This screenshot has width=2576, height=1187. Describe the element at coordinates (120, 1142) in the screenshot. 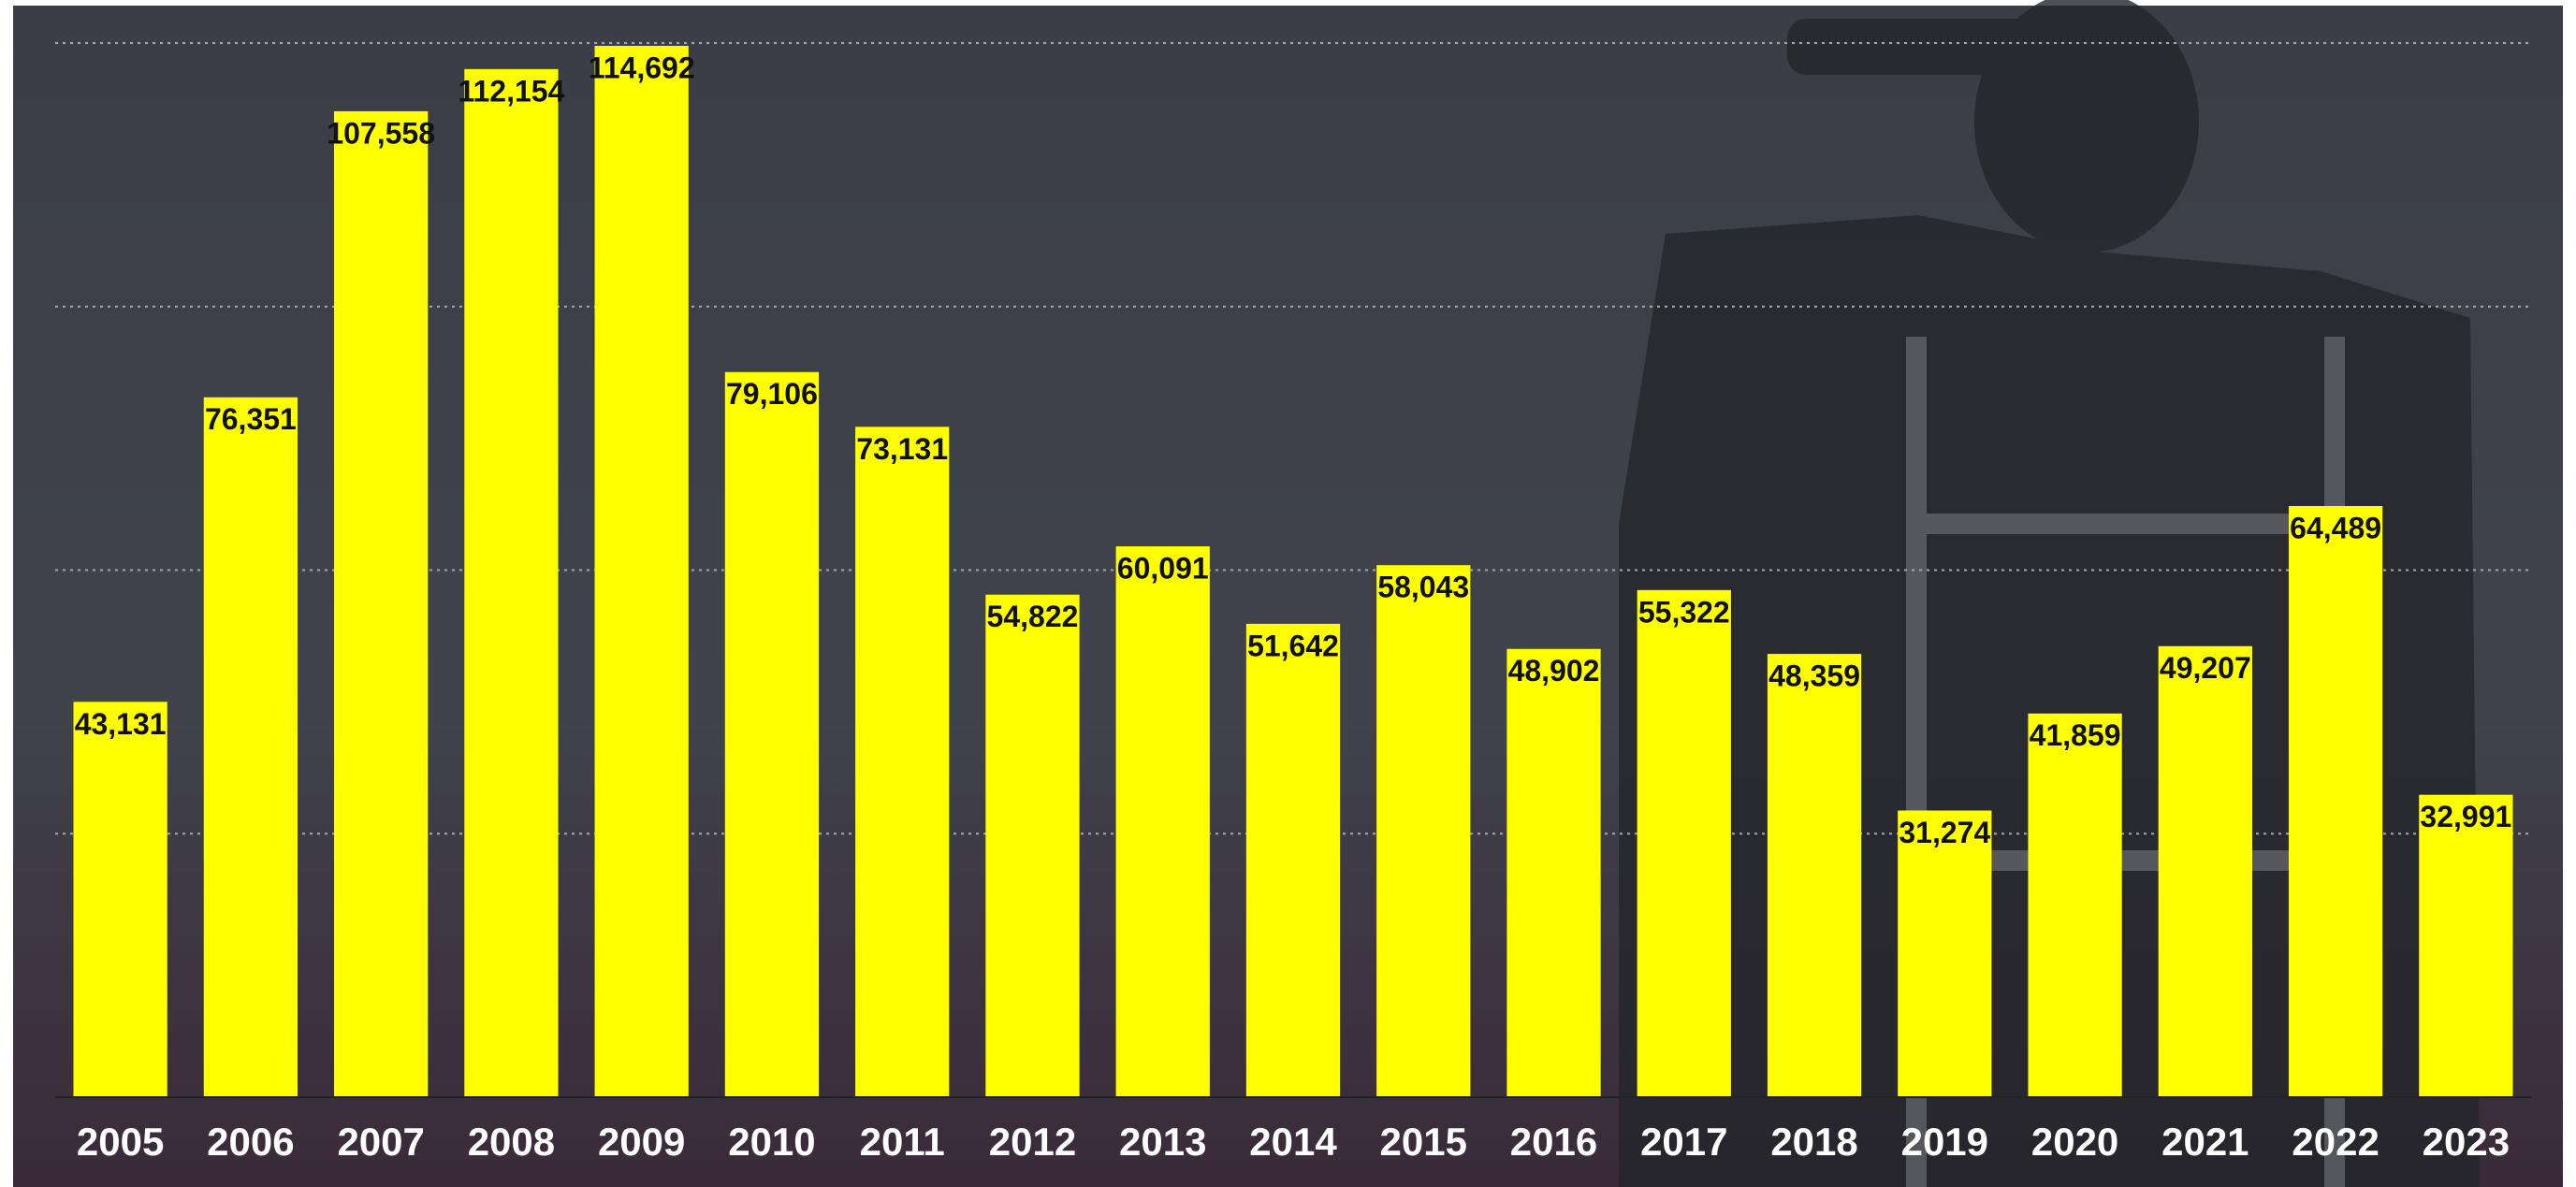

I see `x-tick-label: 2005` at that location.